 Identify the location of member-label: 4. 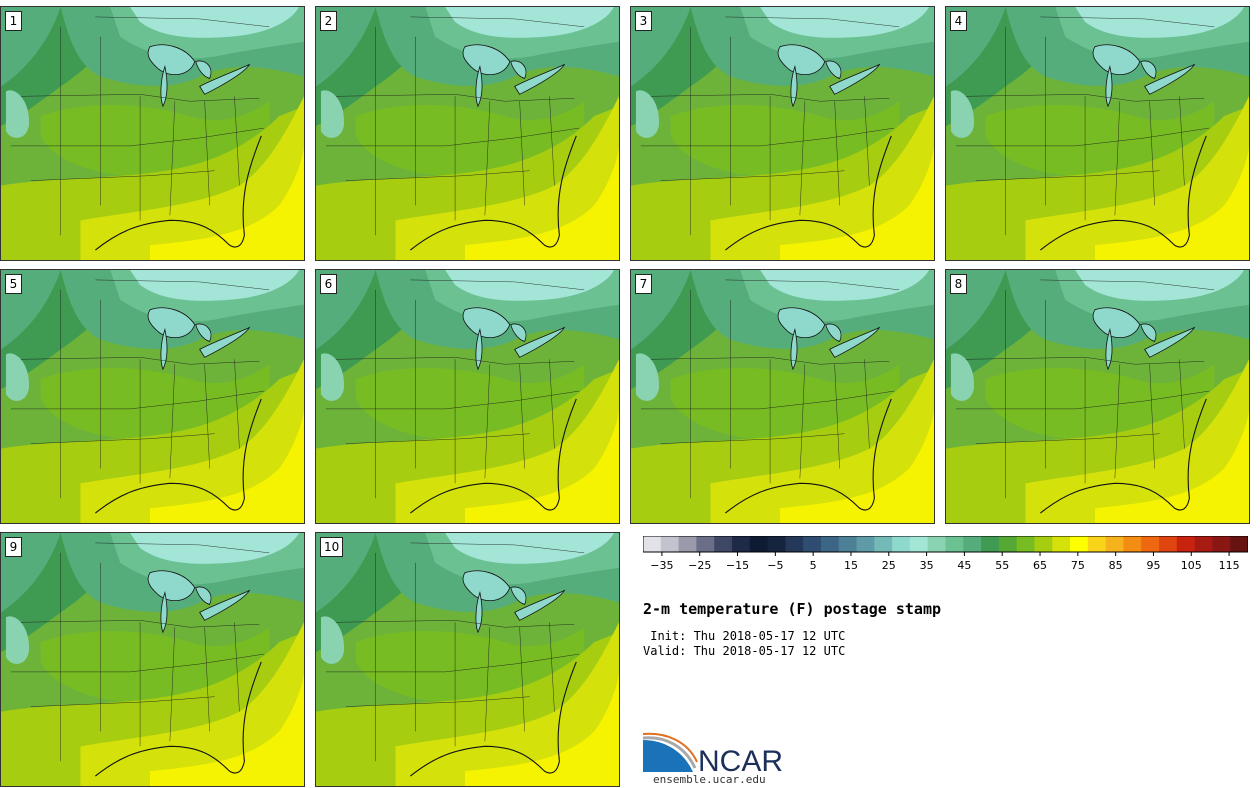
(958, 21).